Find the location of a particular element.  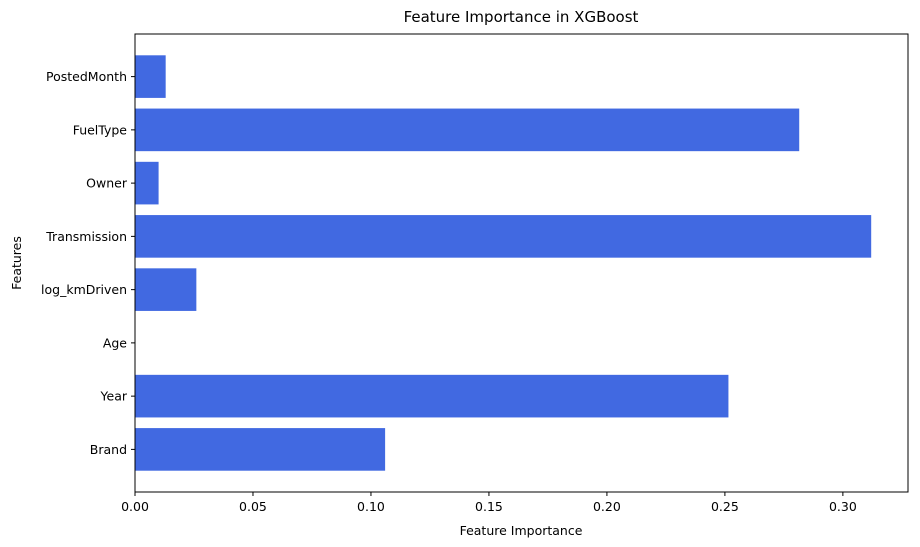

y-tick-label: Brand is located at coordinates (108, 449).